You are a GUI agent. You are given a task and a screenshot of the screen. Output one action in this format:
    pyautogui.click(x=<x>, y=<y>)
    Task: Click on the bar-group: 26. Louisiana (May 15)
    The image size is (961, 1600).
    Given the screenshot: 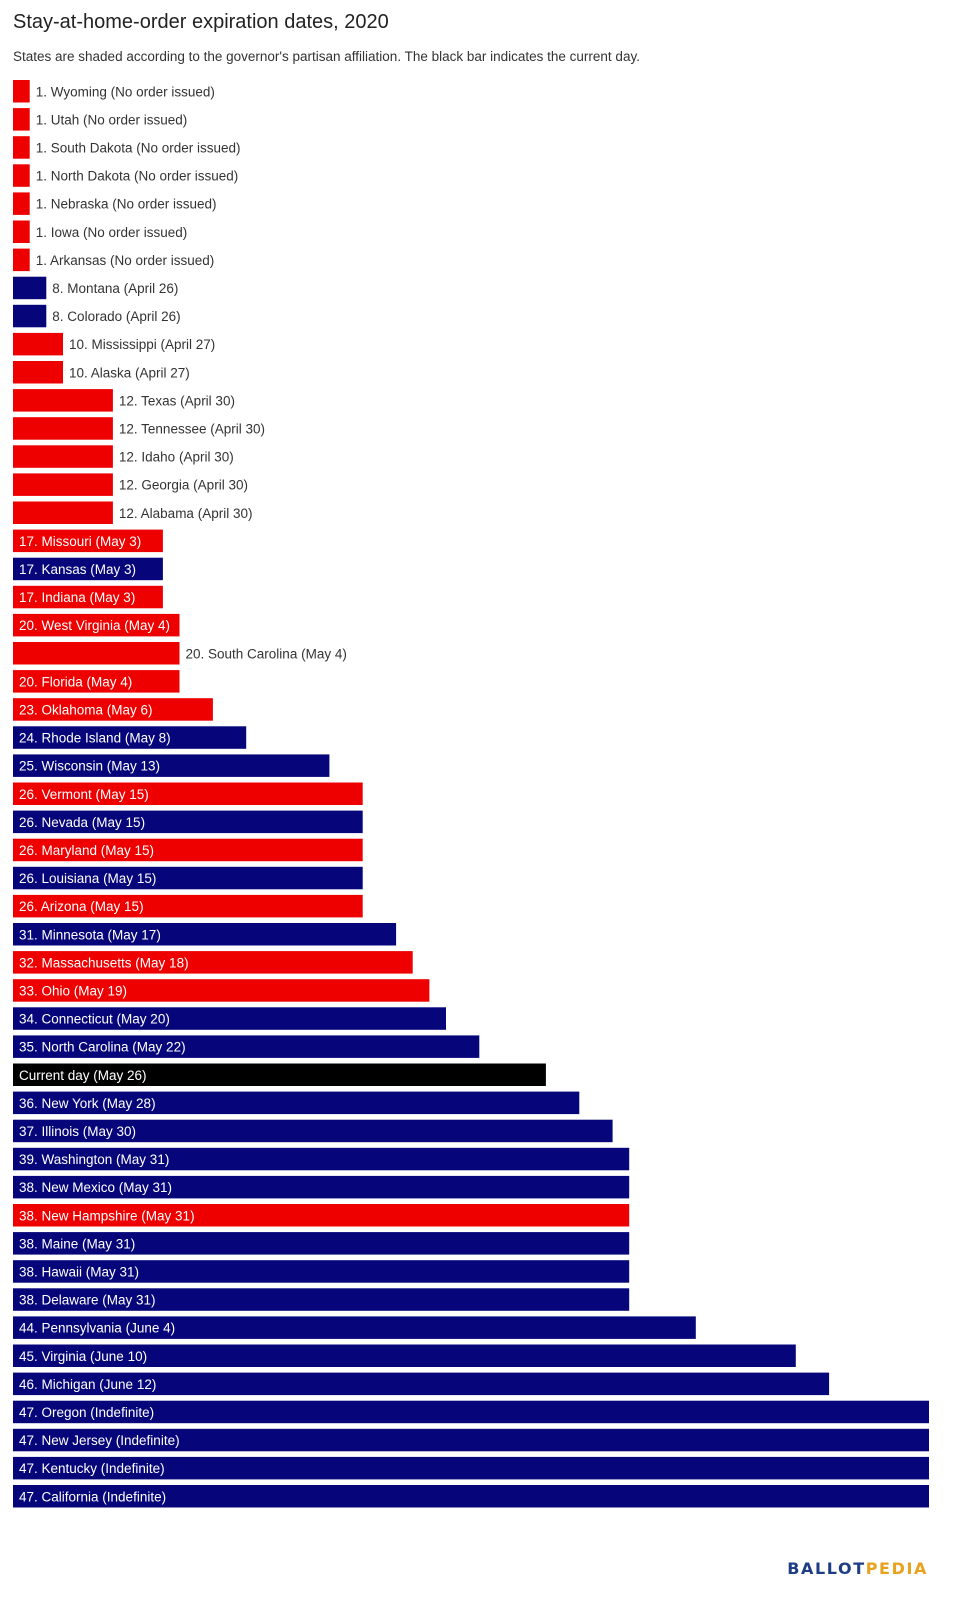 What is the action you would take?
    pyautogui.click(x=188, y=878)
    